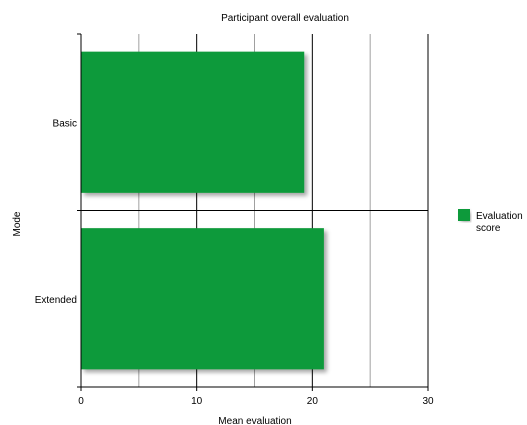 The image size is (527, 425). Describe the element at coordinates (254, 420) in the screenshot. I see `x-axis-label: Mean evaluation` at that location.